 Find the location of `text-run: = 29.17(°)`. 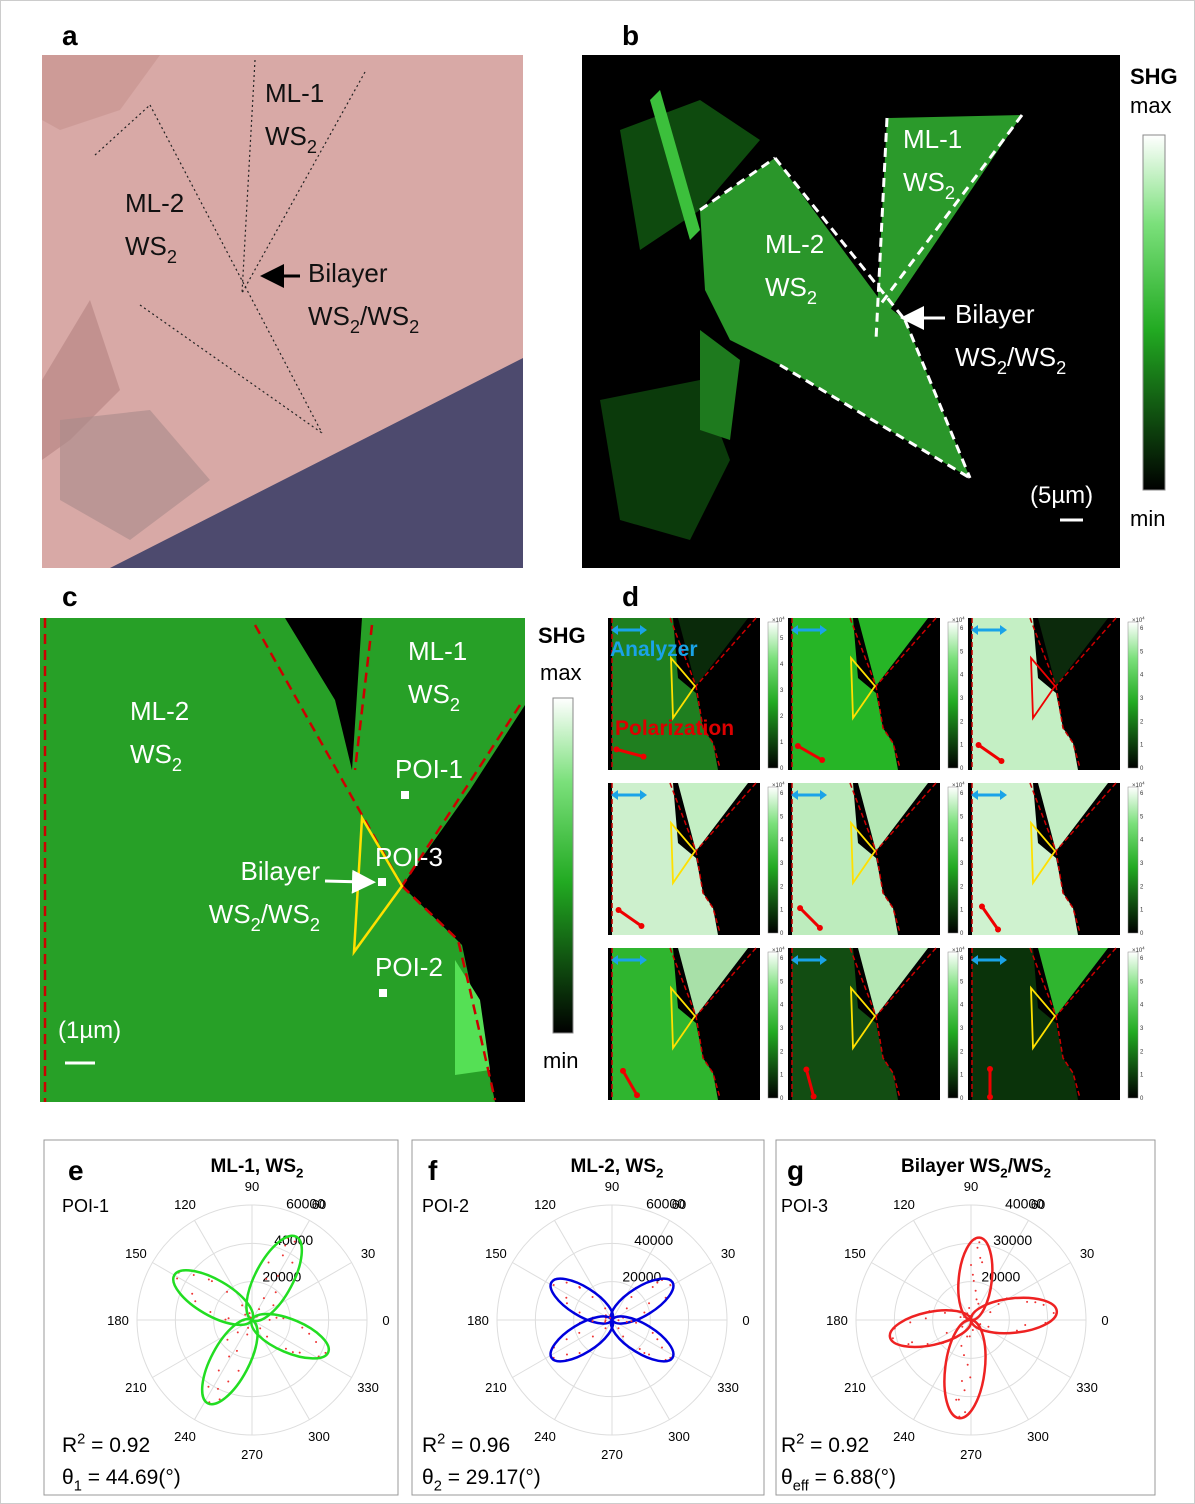

text-run: = 29.17(°) is located at coordinates (491, 1477).